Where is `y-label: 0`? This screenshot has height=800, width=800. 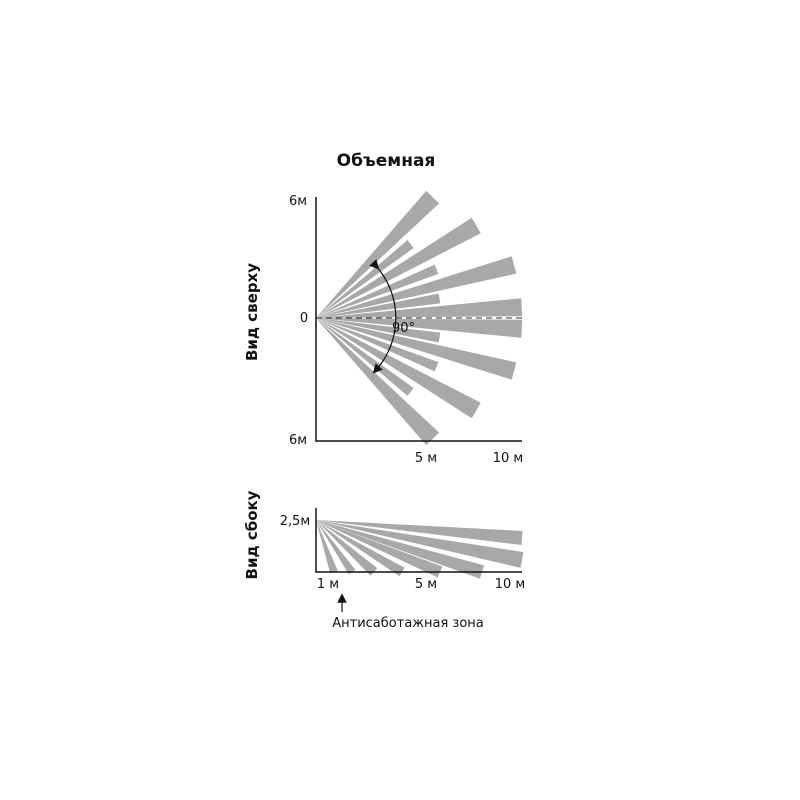
y-label: 0 is located at coordinates (304, 318).